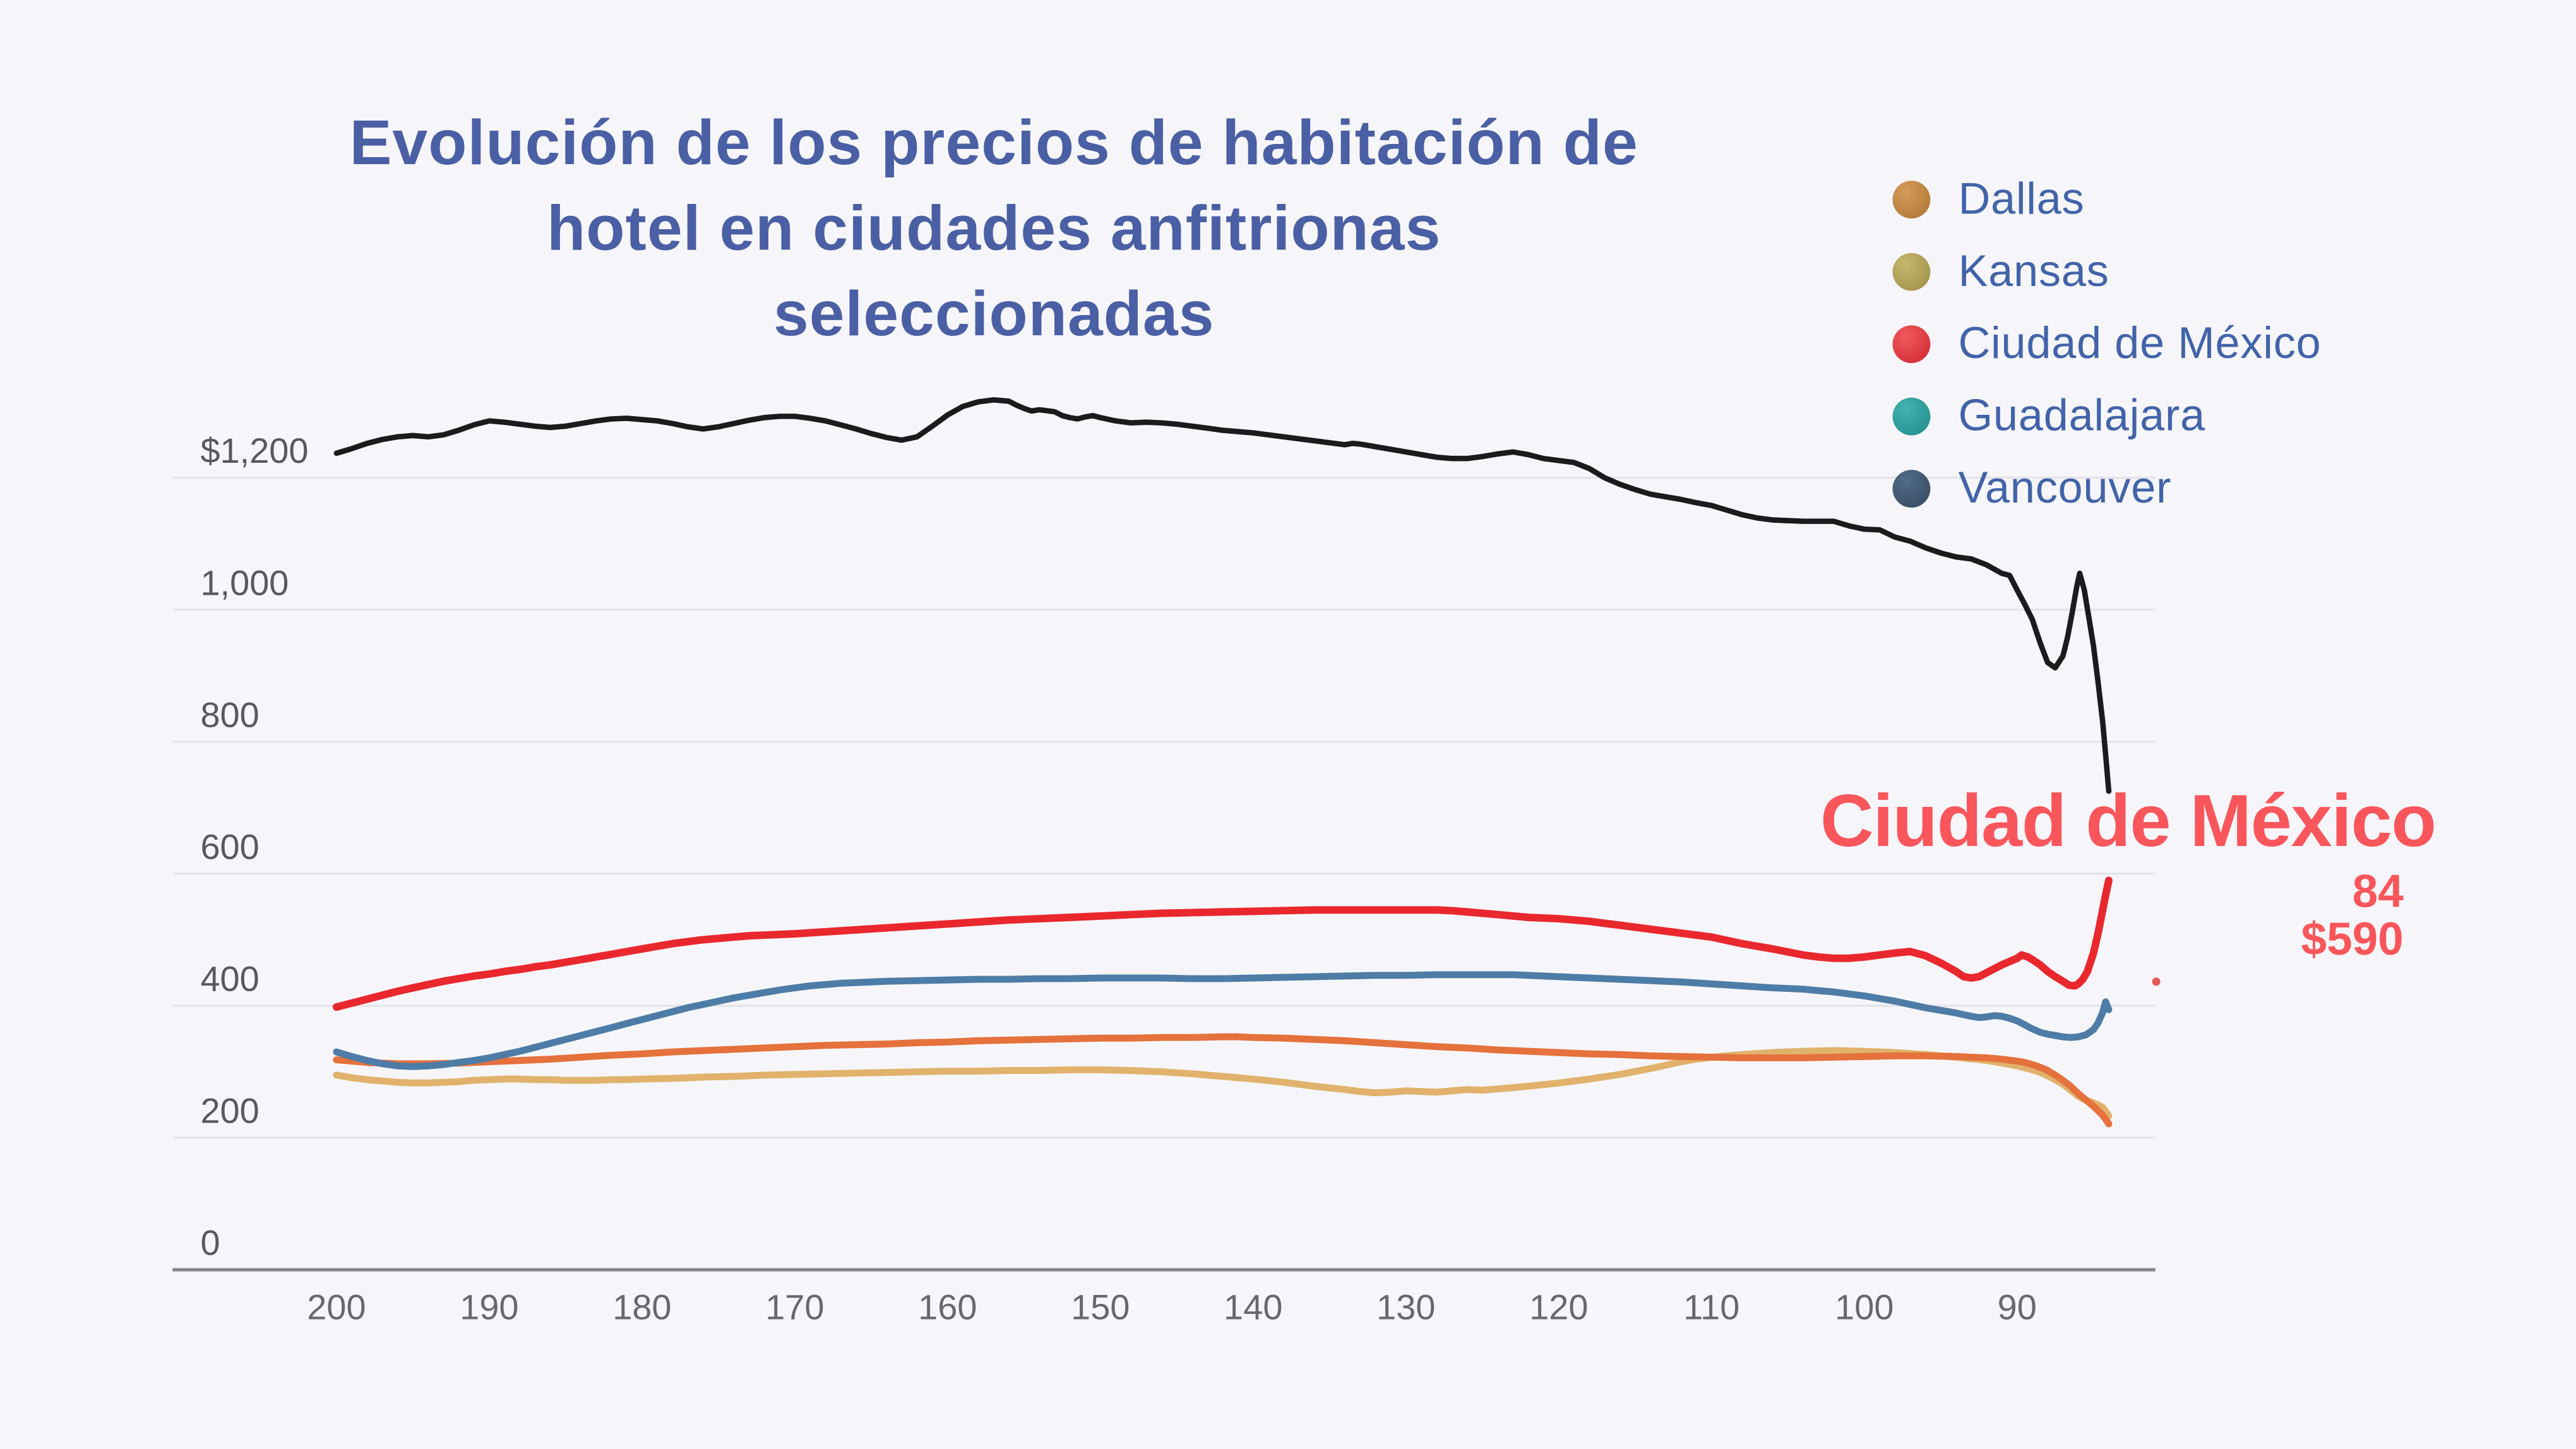 The width and height of the screenshot is (2576, 1449). What do you see at coordinates (2081, 415) in the screenshot?
I see `legend-item-label: Guadalajara` at bounding box center [2081, 415].